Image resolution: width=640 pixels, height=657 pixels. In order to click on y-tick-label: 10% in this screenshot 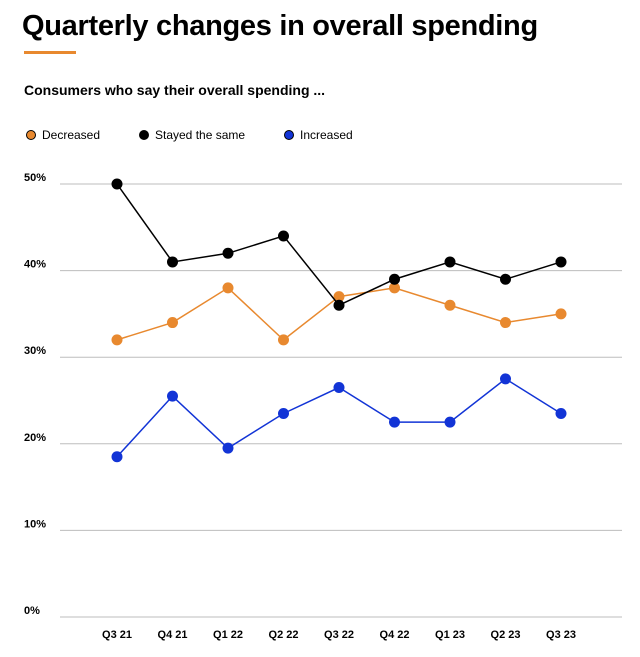, I will do `click(35, 524)`.